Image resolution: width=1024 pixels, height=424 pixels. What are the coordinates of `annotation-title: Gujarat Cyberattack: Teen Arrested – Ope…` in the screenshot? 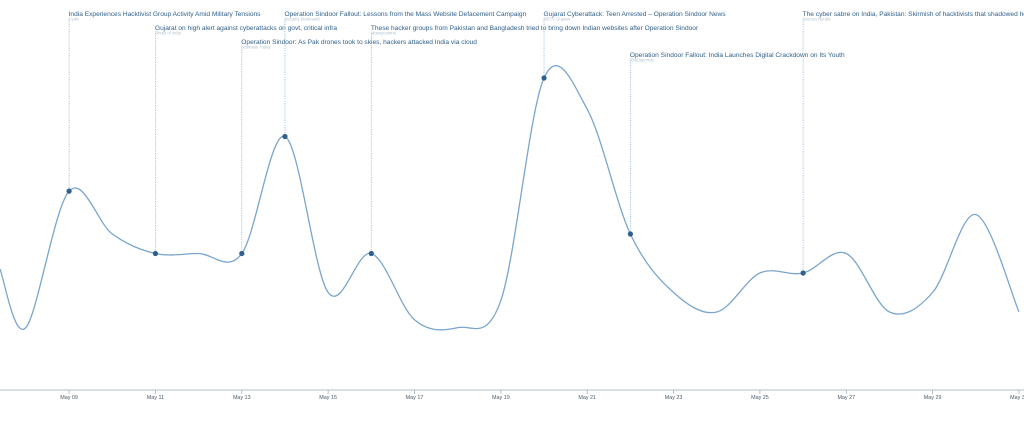 It's located at (635, 14).